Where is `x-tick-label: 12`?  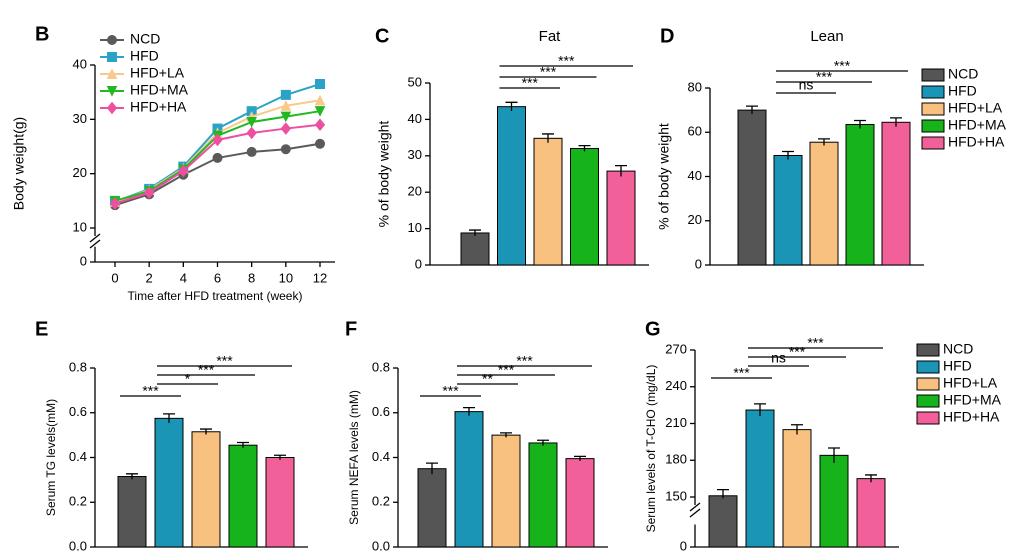 x-tick-label: 12 is located at coordinates (320, 277).